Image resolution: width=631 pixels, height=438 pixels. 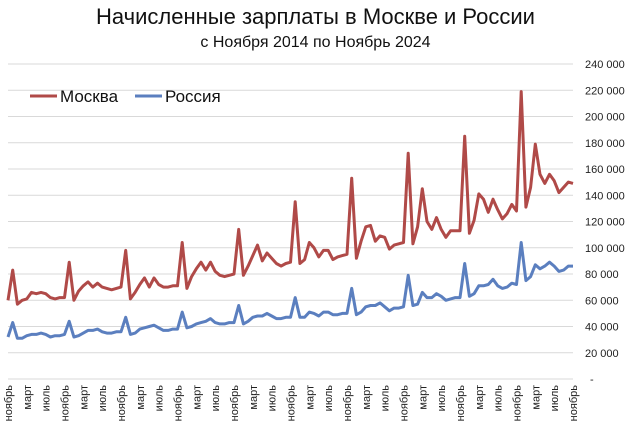 What do you see at coordinates (605, 144) in the screenshot?
I see `y-tick-label: 180 000` at bounding box center [605, 144].